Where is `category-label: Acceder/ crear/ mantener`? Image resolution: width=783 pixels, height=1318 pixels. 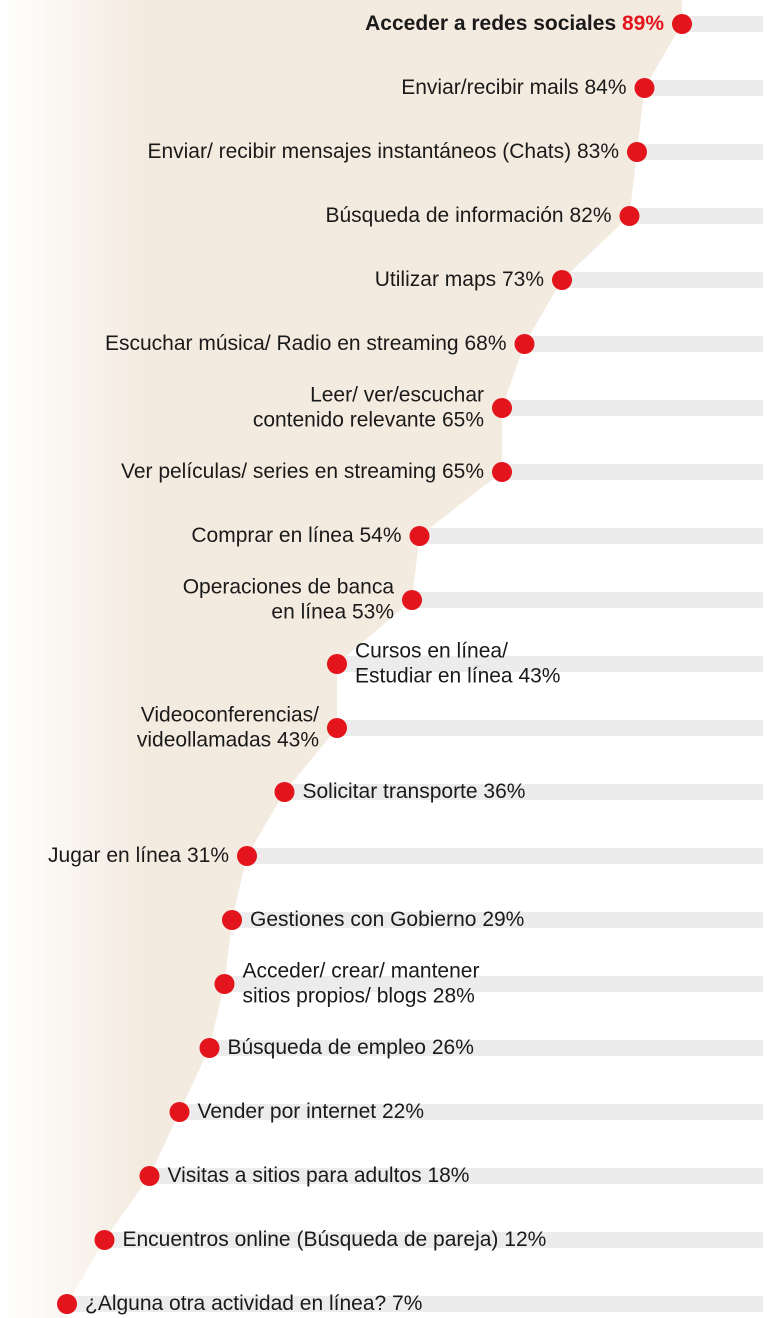 category-label: Acceder/ crear/ mantener is located at coordinates (361, 970).